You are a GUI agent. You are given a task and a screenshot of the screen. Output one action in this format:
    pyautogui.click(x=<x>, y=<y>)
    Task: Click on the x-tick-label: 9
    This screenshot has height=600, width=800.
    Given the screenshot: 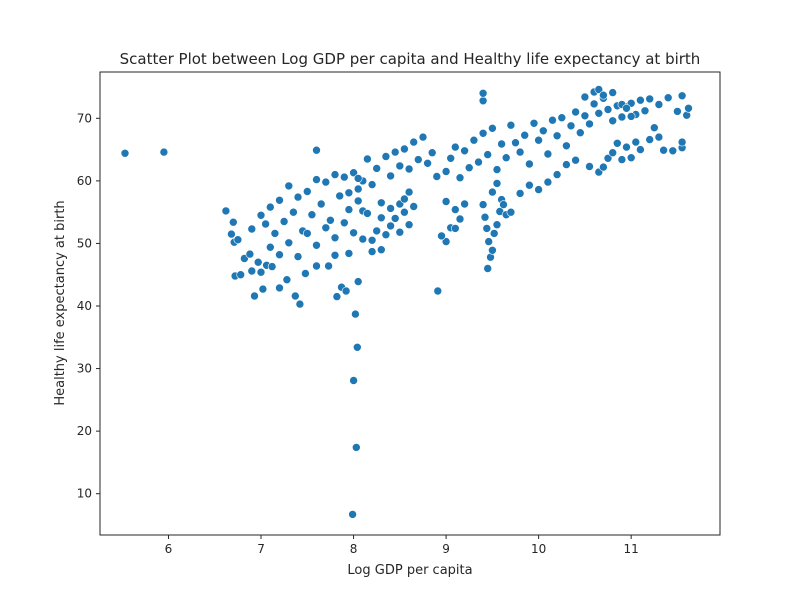 What is the action you would take?
    pyautogui.click(x=446, y=549)
    